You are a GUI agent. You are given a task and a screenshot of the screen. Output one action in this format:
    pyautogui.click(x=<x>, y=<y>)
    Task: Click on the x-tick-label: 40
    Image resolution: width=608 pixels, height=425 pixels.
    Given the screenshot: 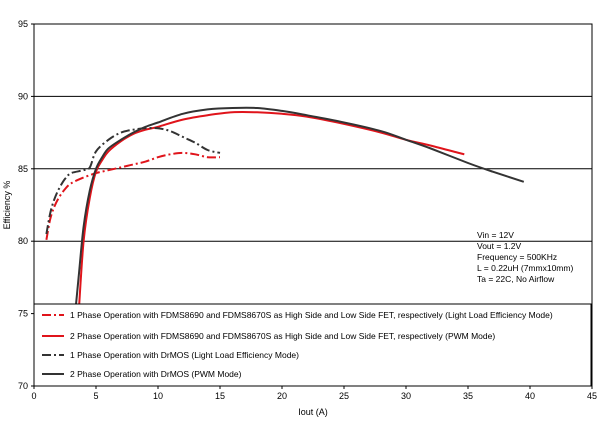 What is the action you would take?
    pyautogui.click(x=530, y=396)
    